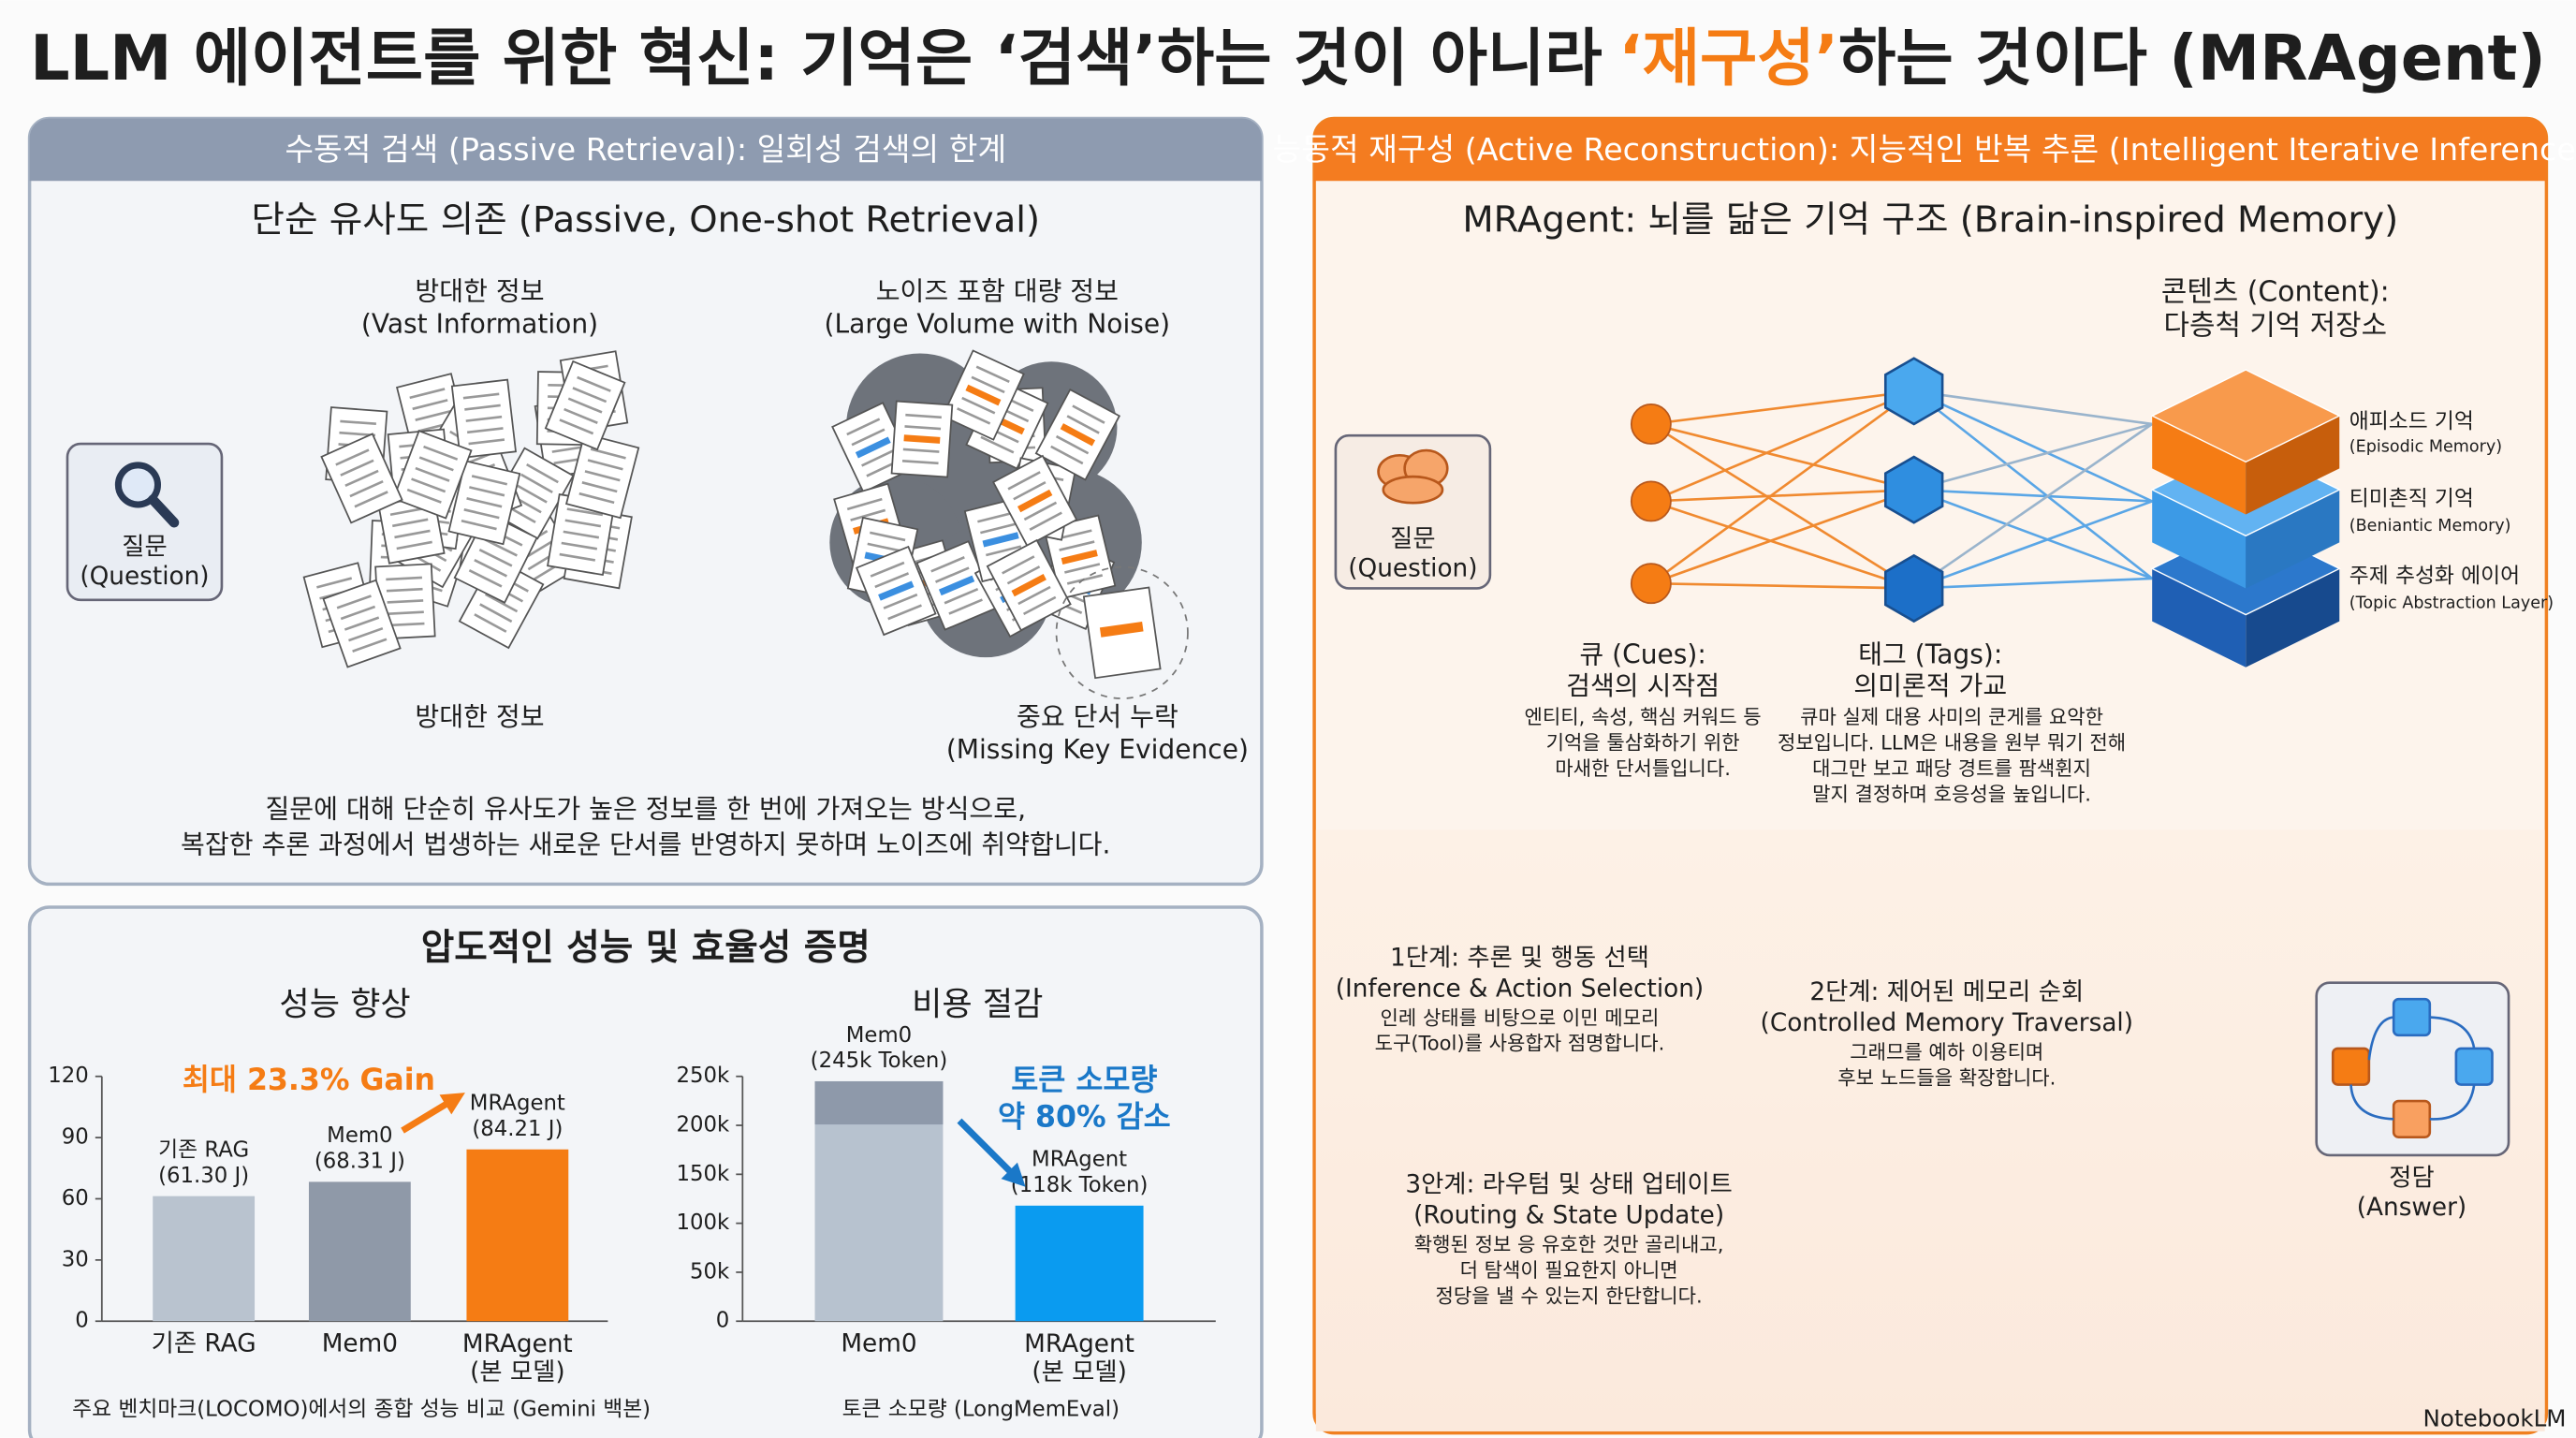  I want to click on text-line: (Answer), so click(2411, 1208).